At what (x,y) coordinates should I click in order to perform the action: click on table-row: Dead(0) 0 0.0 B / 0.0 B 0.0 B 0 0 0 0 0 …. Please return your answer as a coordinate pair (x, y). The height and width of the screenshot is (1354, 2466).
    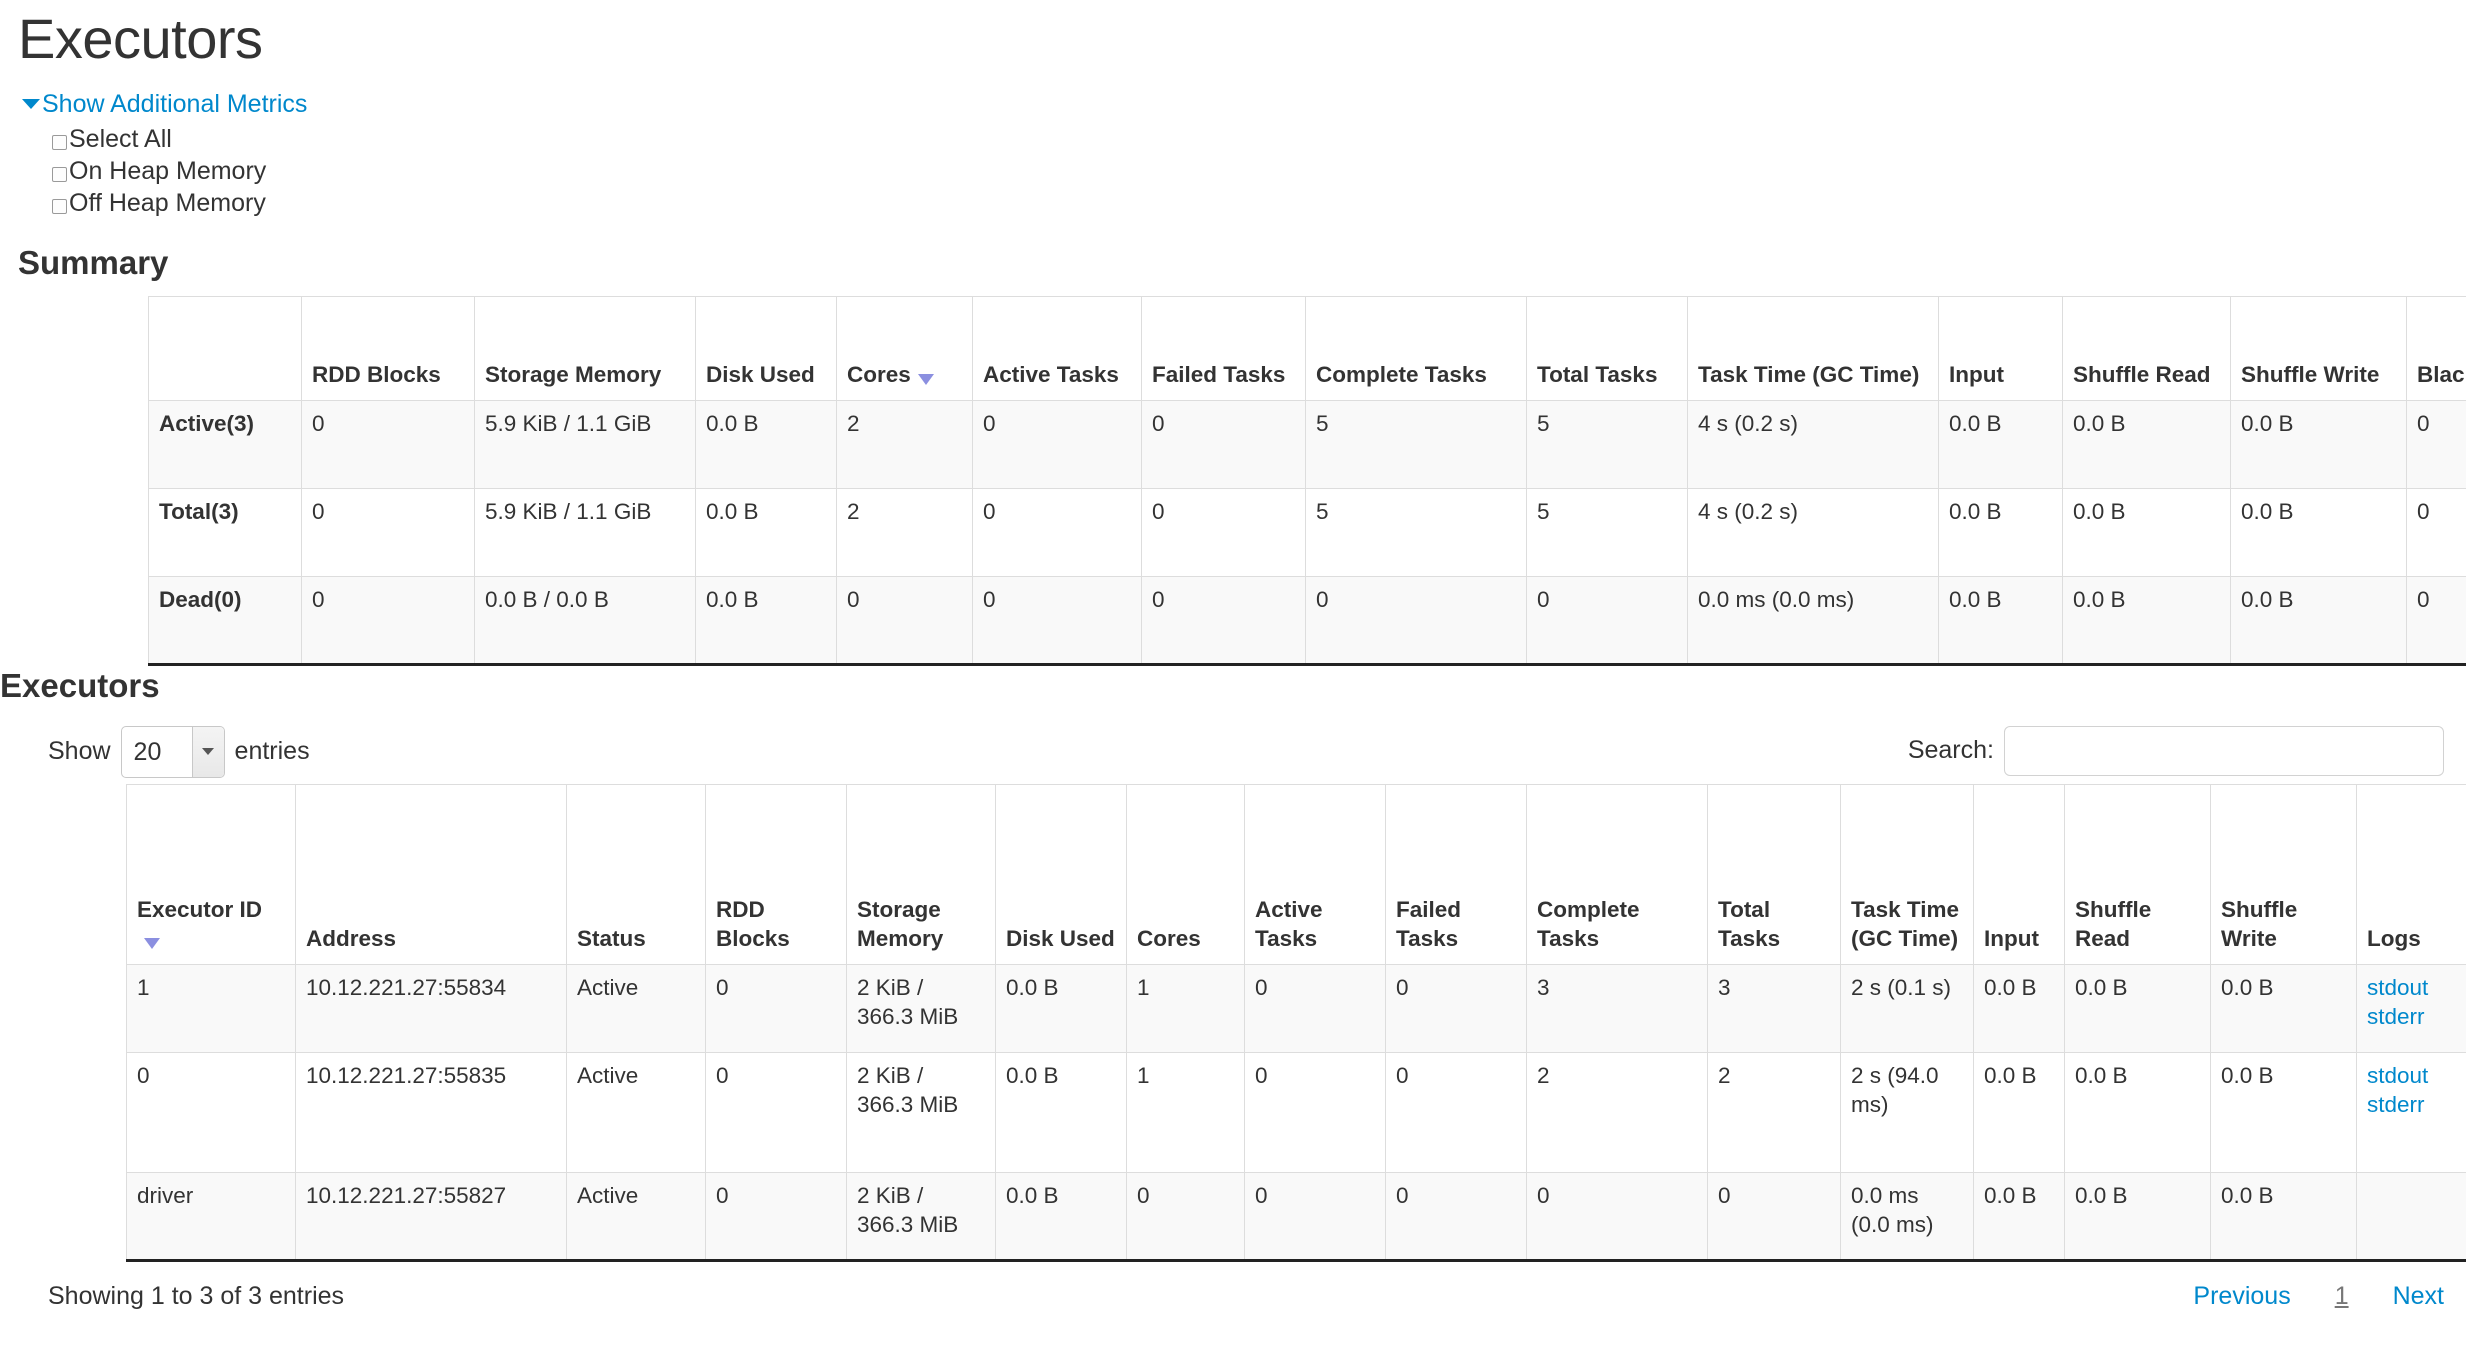
    Looking at the image, I should click on (1307, 621).